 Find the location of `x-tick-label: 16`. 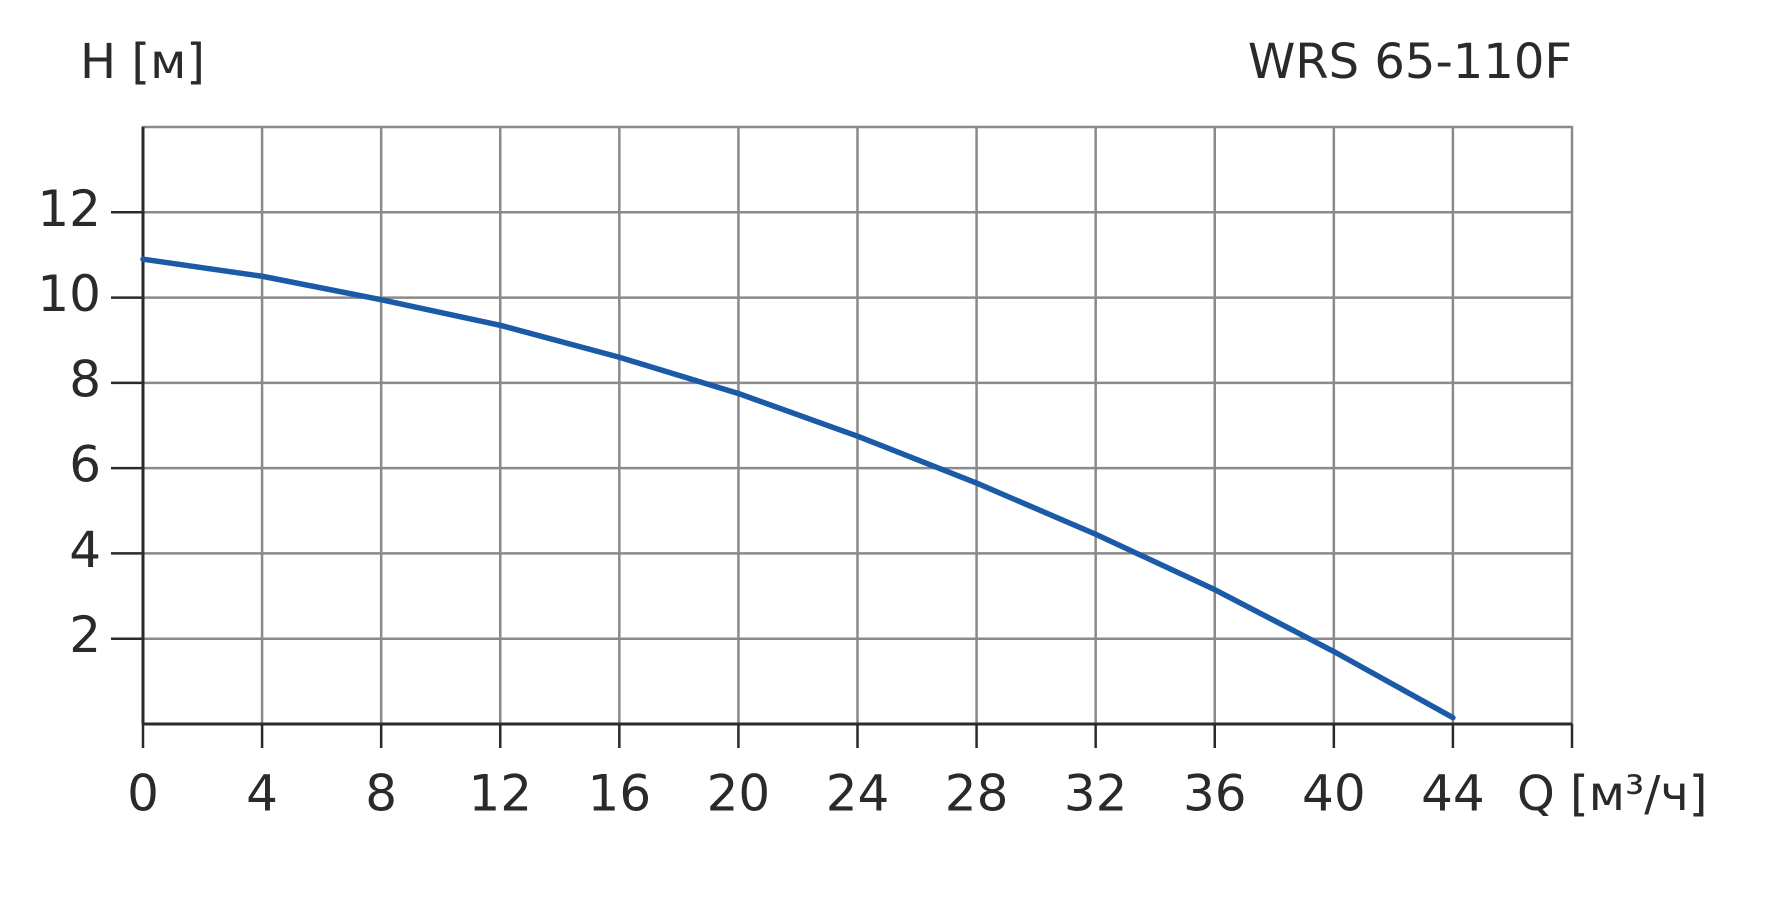

x-tick-label: 16 is located at coordinates (620, 794).